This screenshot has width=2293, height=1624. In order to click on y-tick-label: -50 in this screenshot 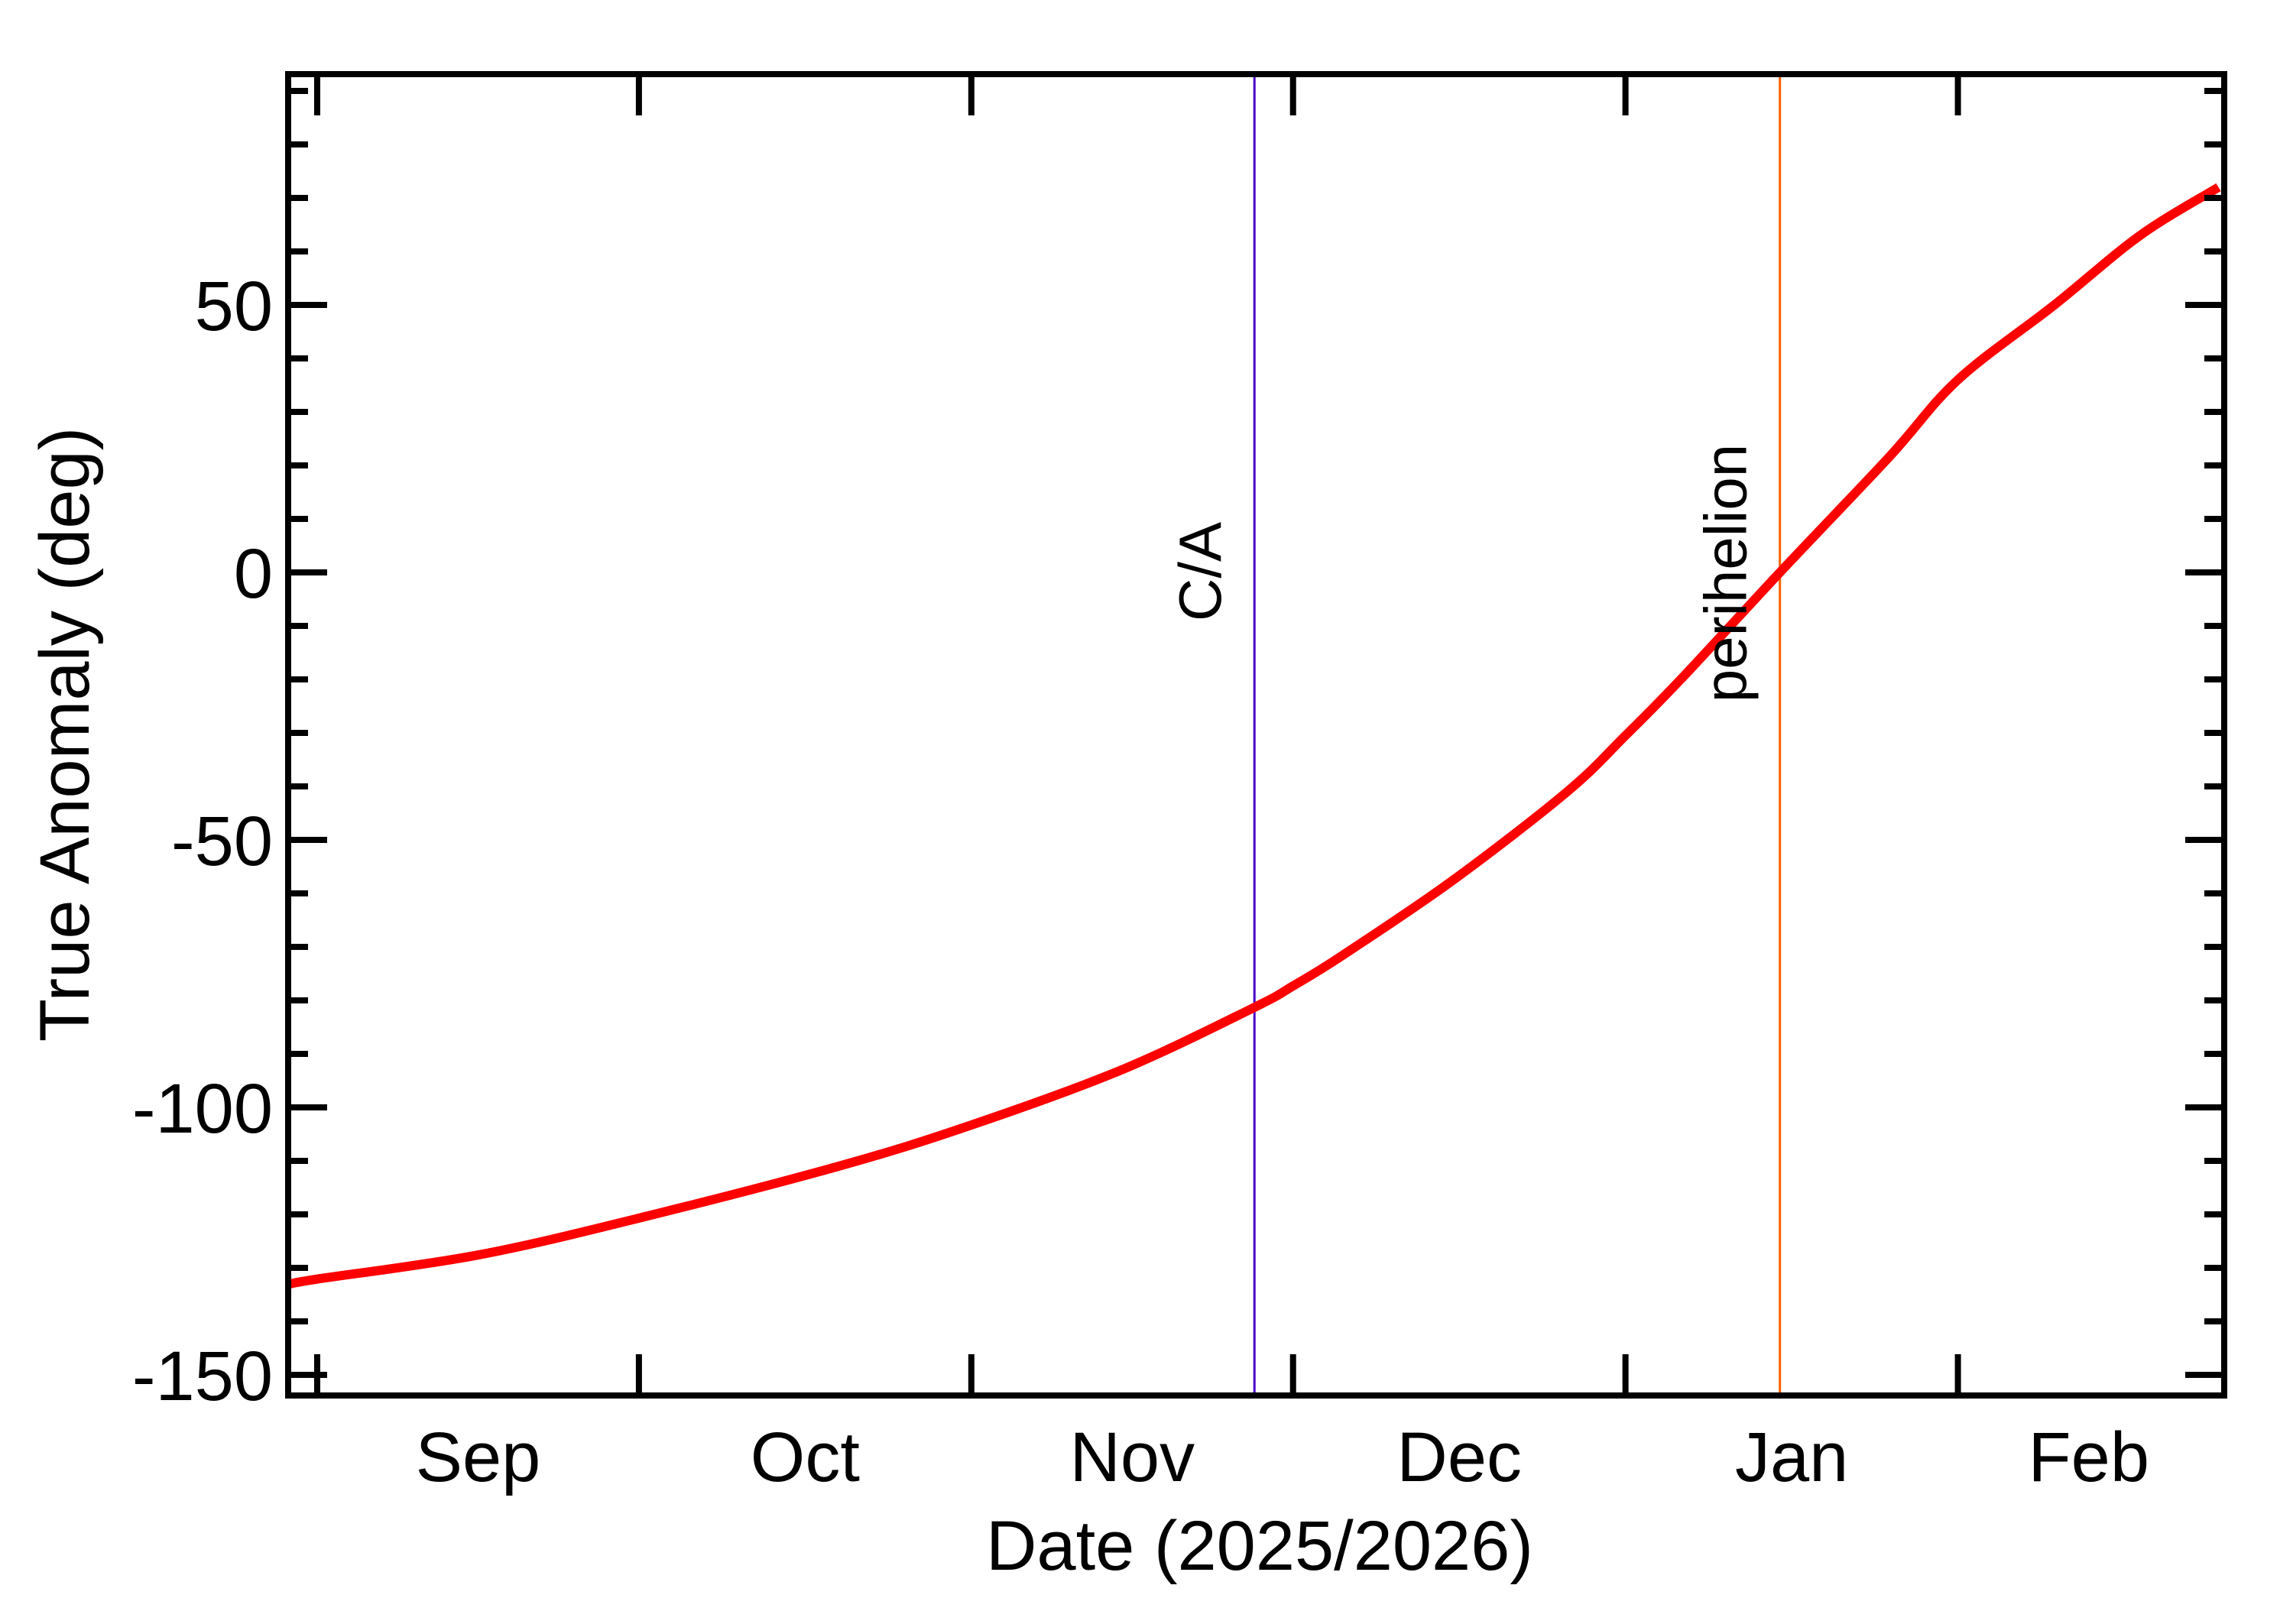, I will do `click(222, 841)`.